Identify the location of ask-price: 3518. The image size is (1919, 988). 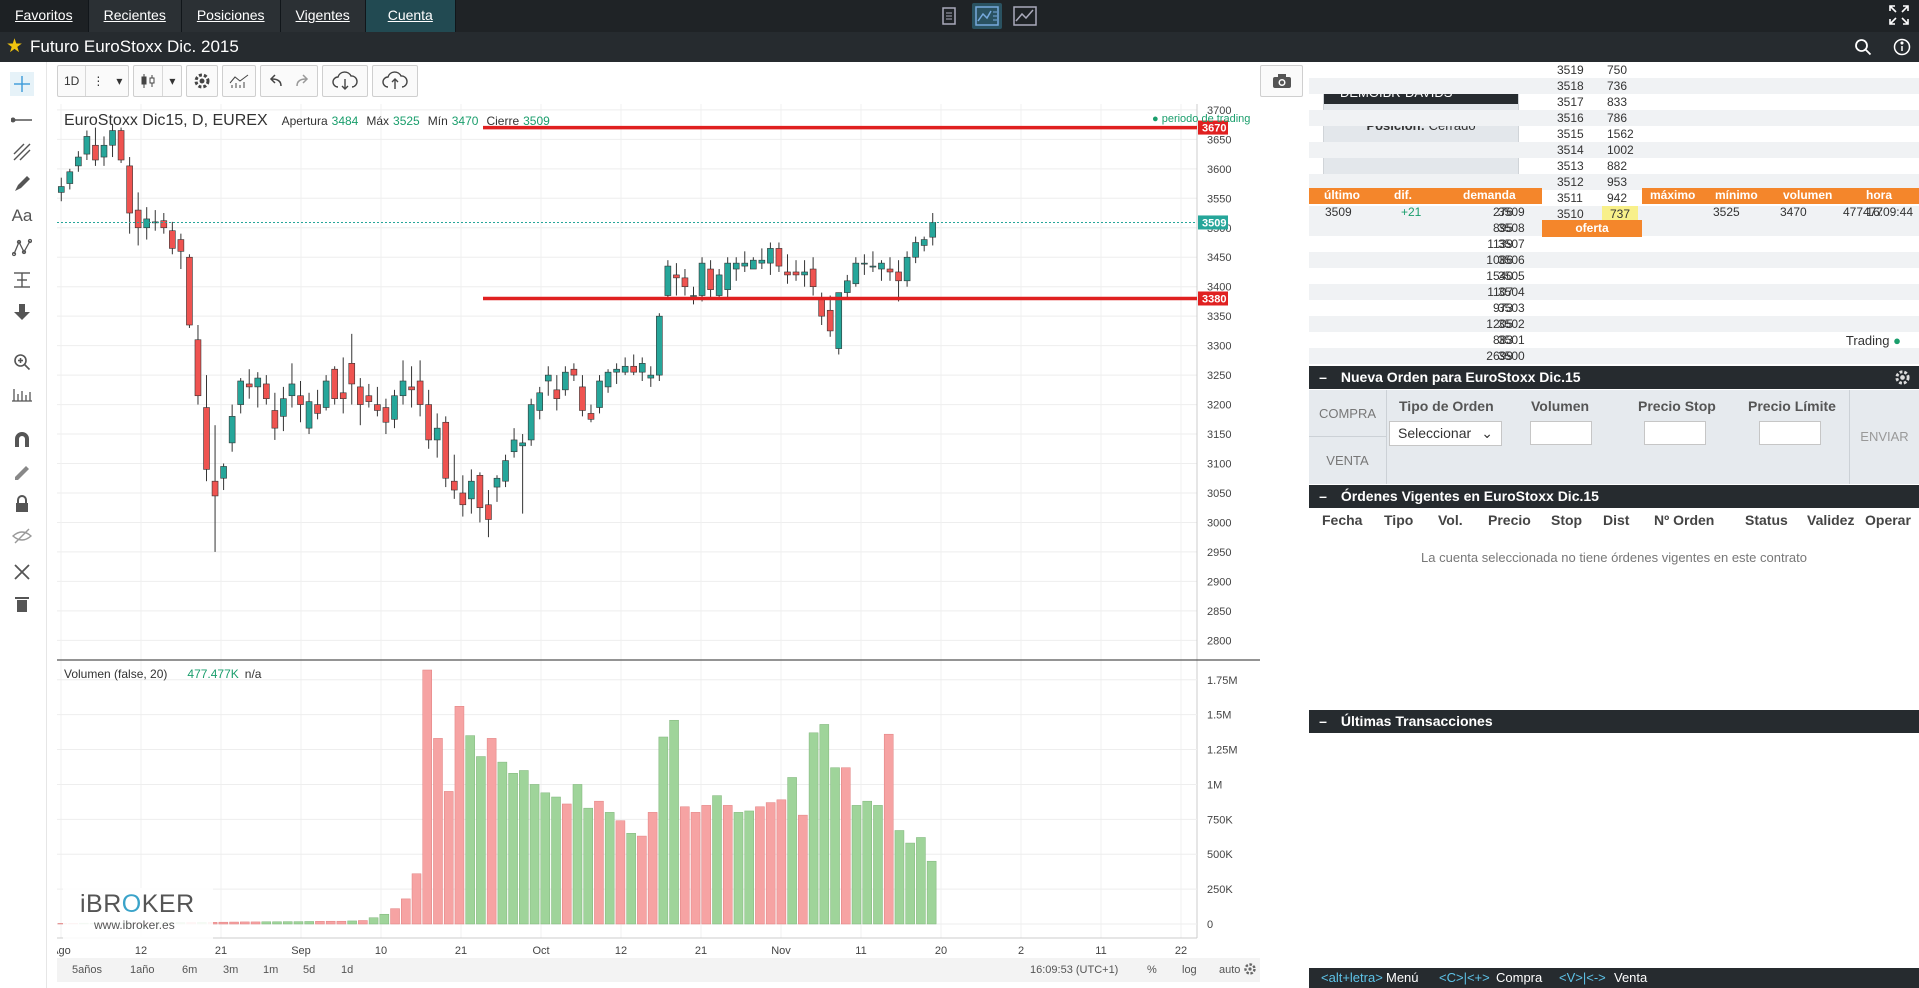
(1570, 86).